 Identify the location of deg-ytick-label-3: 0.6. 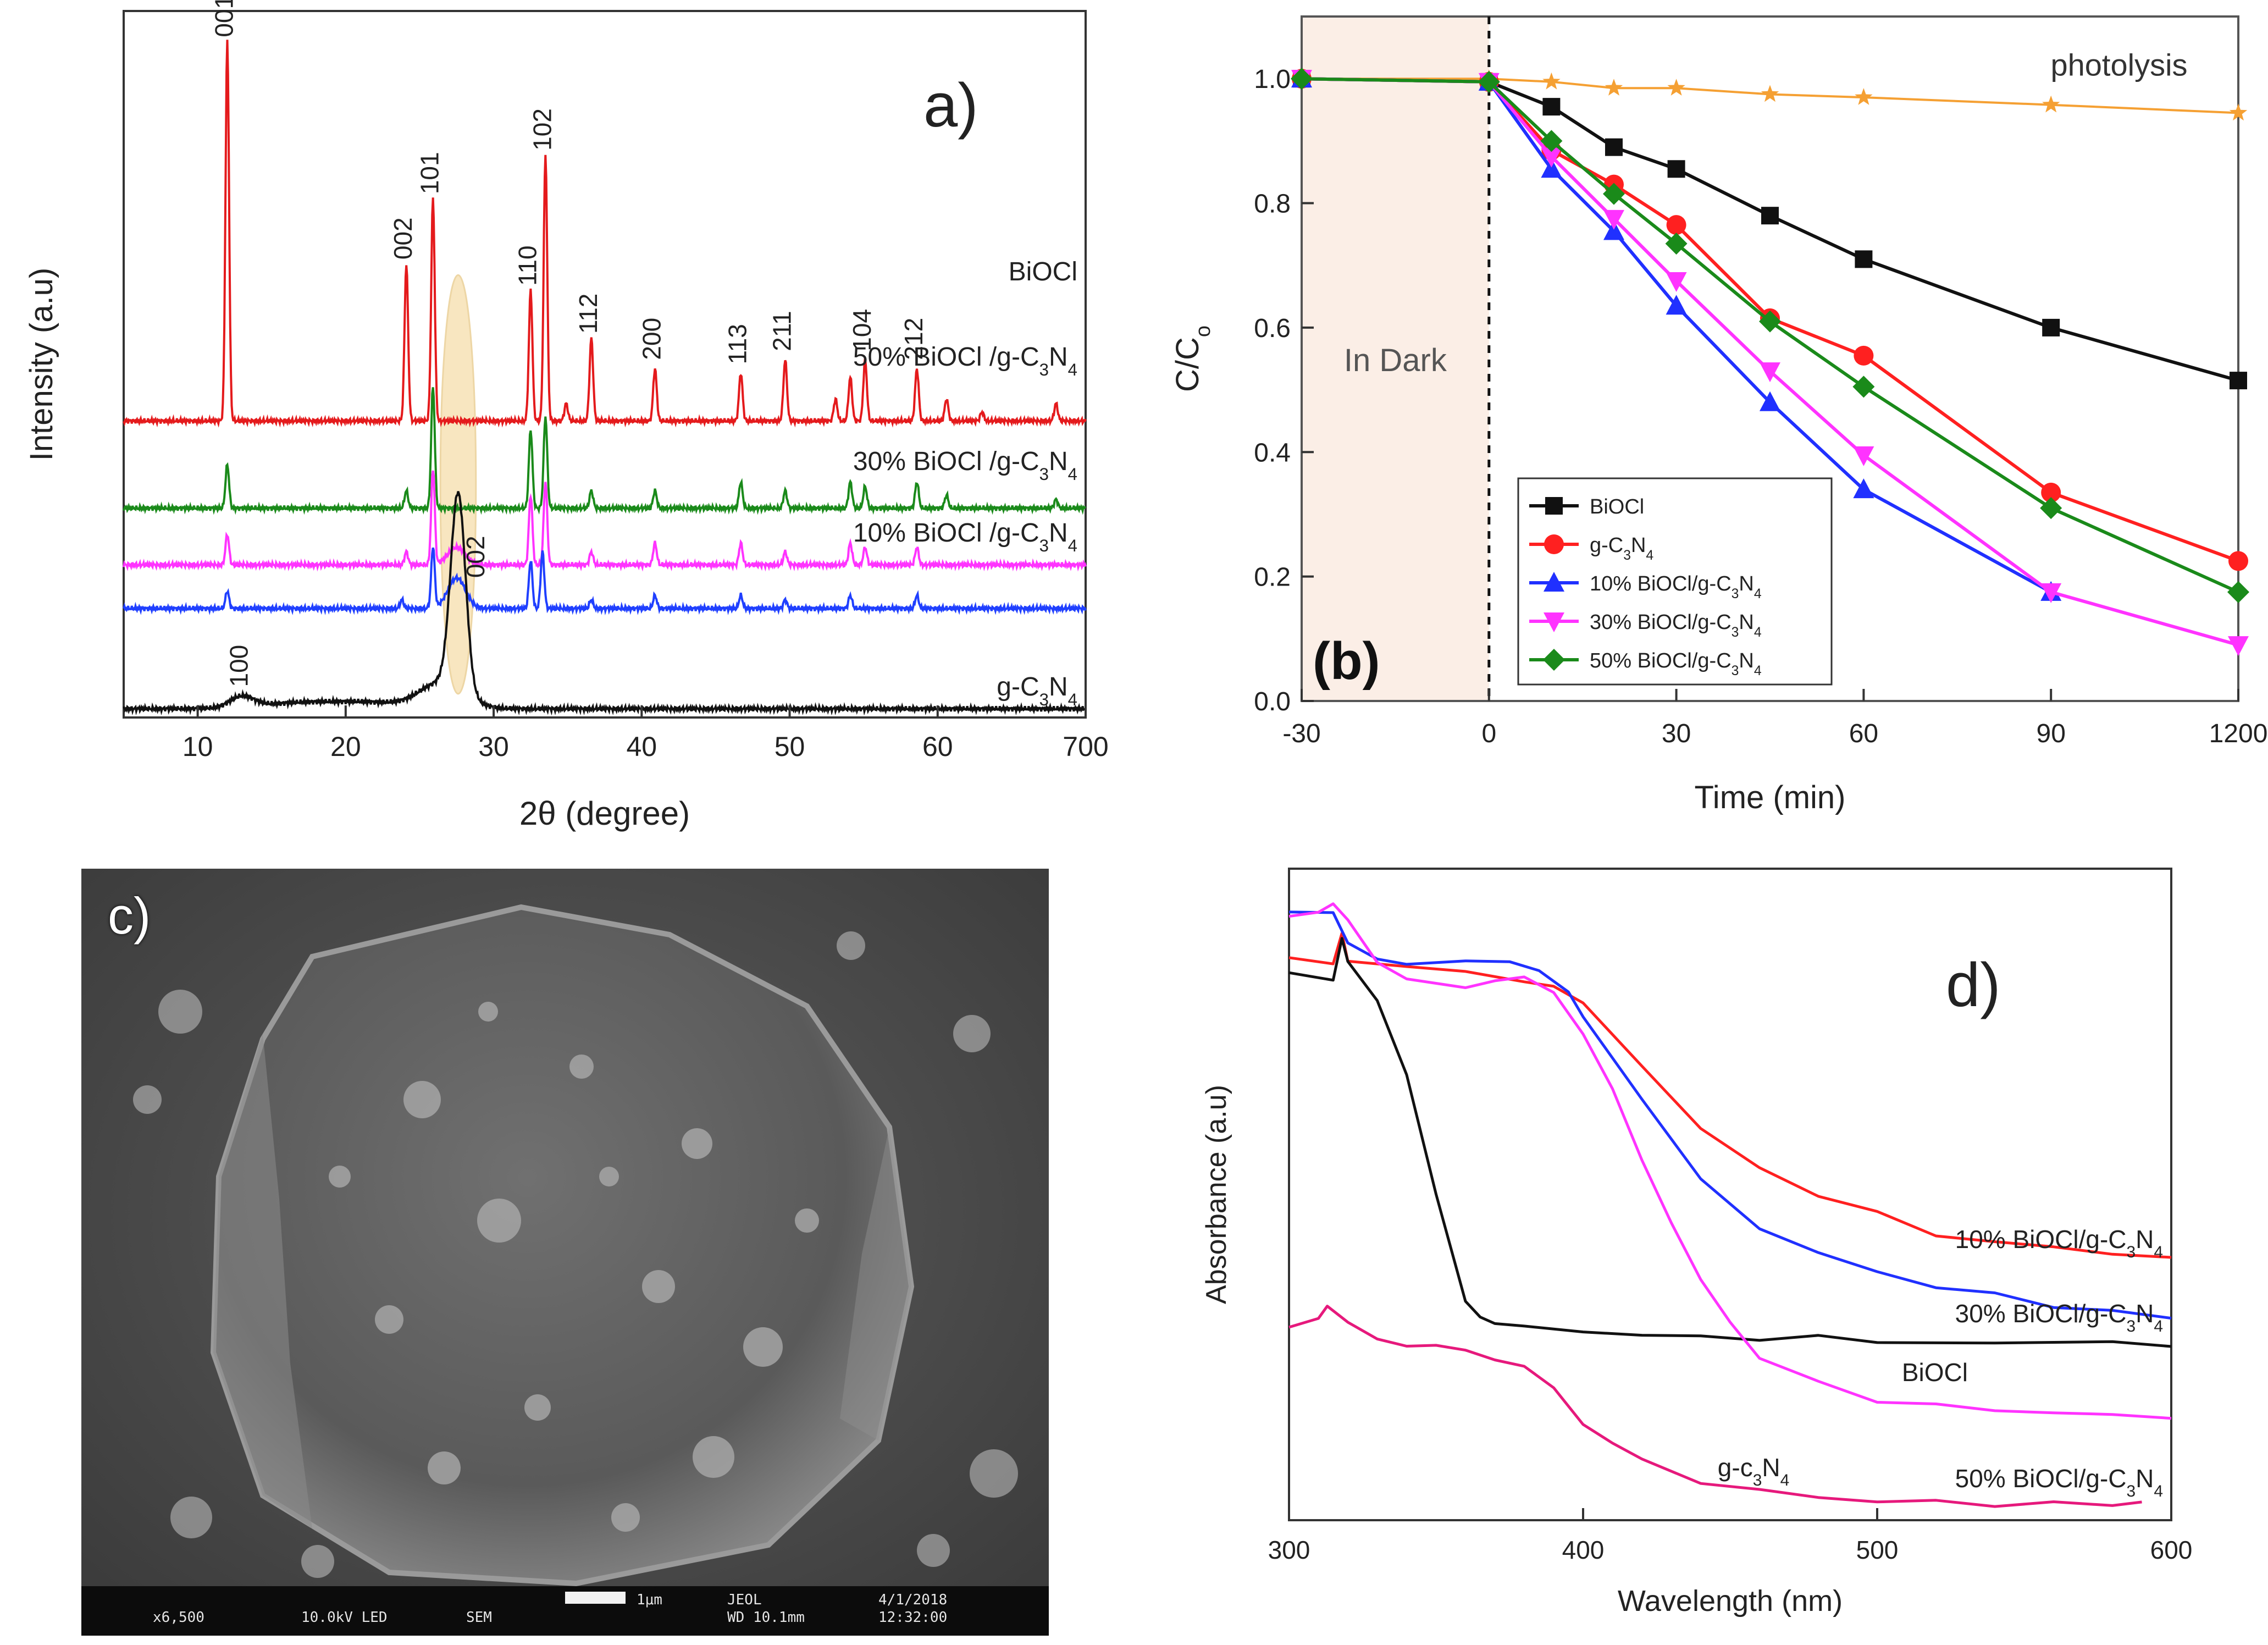
(1272, 328).